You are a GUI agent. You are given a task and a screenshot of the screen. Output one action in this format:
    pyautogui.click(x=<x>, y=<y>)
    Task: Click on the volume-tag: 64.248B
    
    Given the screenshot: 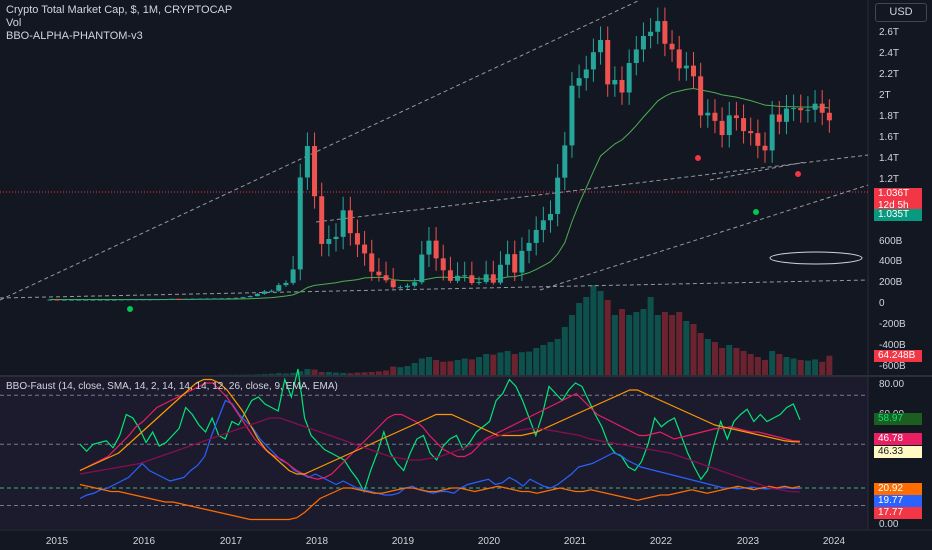 What is the action you would take?
    pyautogui.click(x=898, y=356)
    